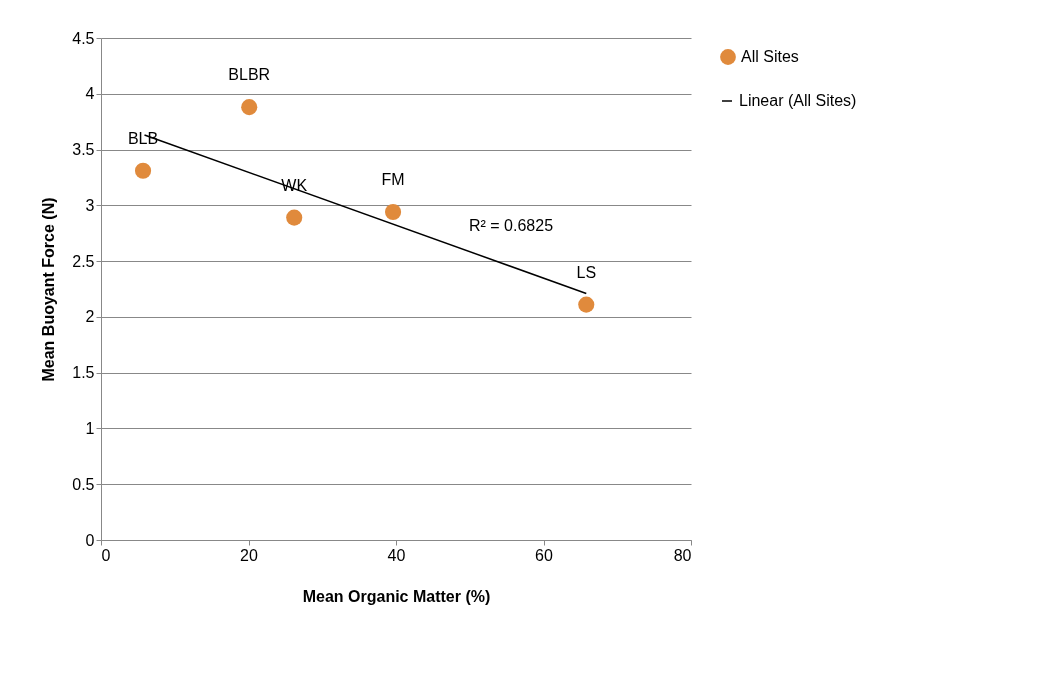  I want to click on annotation: R² = 0.6825, so click(511, 225).